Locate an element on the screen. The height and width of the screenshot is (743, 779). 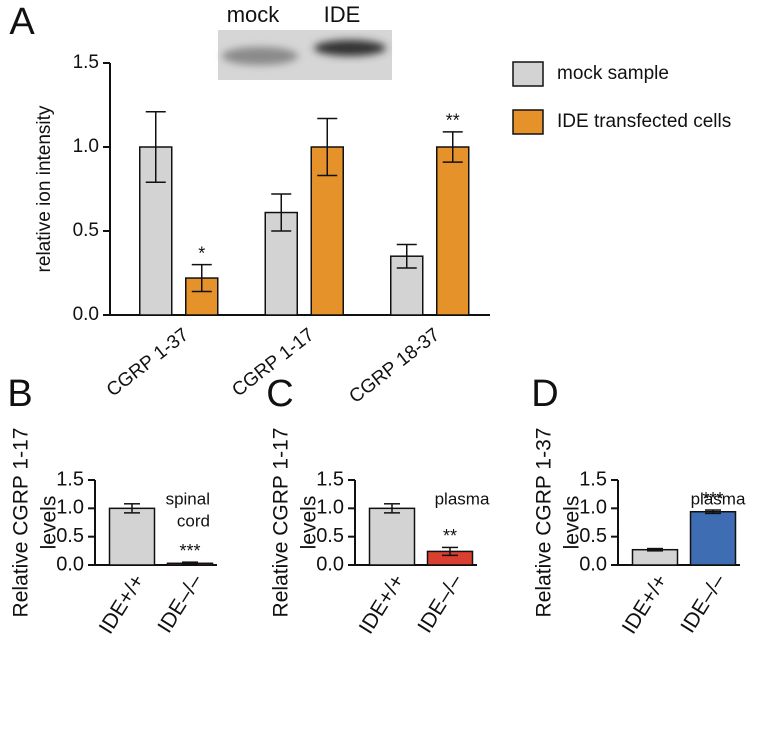
blot-label: IDE is located at coordinates (342, 14).